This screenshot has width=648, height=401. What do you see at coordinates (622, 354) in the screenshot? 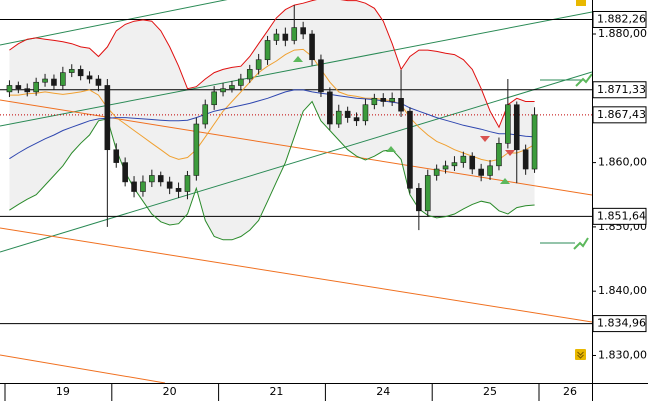
I see `y-tick-label: 1.830,00` at bounding box center [622, 354].